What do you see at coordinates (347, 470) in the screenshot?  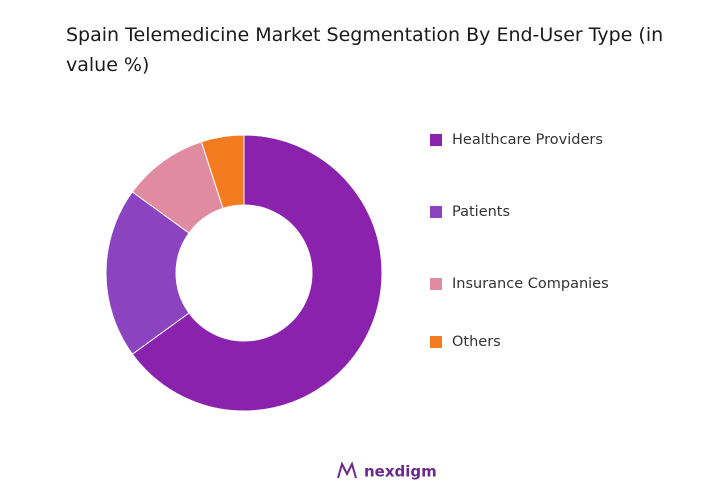 I see `logo-icon` at bounding box center [347, 470].